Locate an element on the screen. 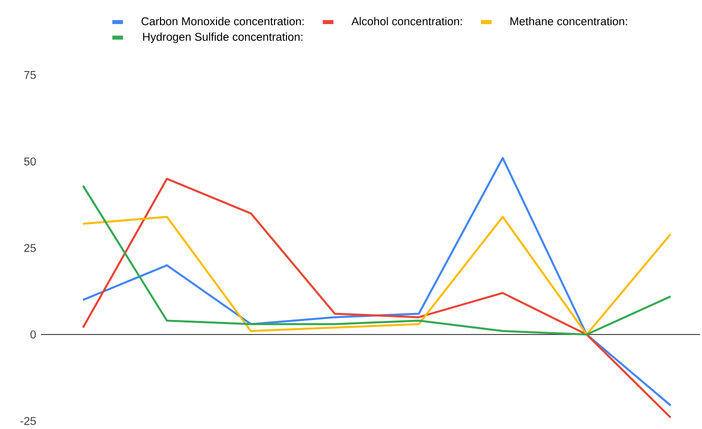 The width and height of the screenshot is (702, 429). y-tick-label: 75 is located at coordinates (30, 74).